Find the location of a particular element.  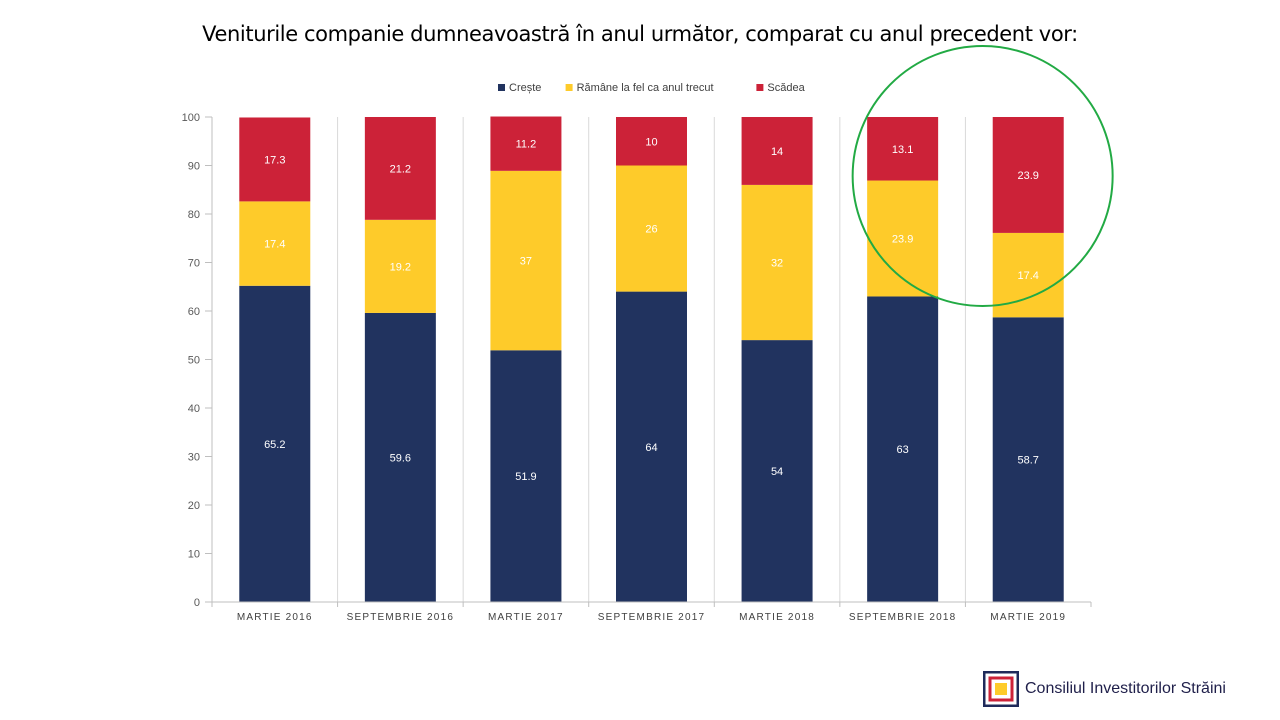

x-tick-label: MARTIE 2018 is located at coordinates (777, 617).